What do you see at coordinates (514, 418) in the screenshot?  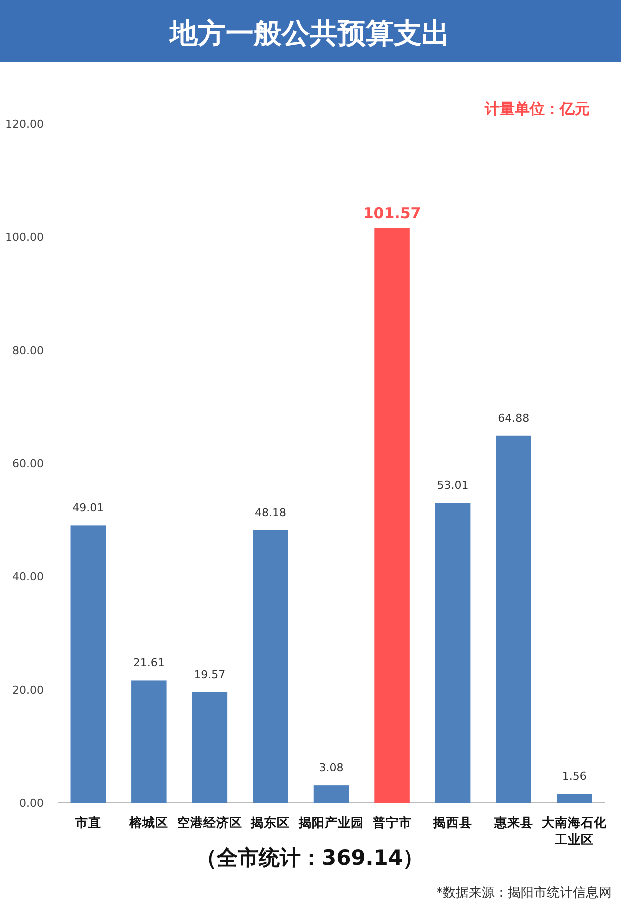 I see `data-label: 64.88` at bounding box center [514, 418].